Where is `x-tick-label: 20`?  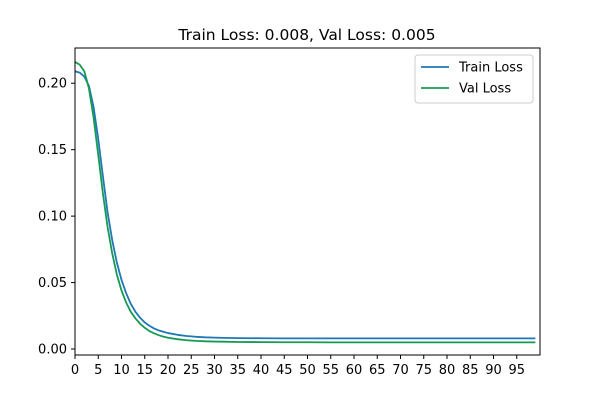 x-tick-label: 20 is located at coordinates (168, 370).